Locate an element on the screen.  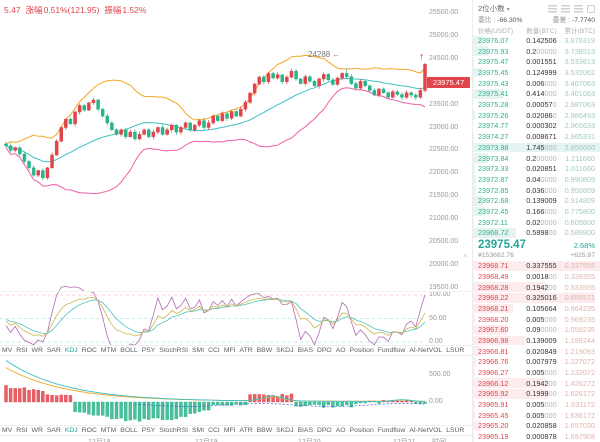
kdj-axis-label: 50.00 is located at coordinates (438, 318).